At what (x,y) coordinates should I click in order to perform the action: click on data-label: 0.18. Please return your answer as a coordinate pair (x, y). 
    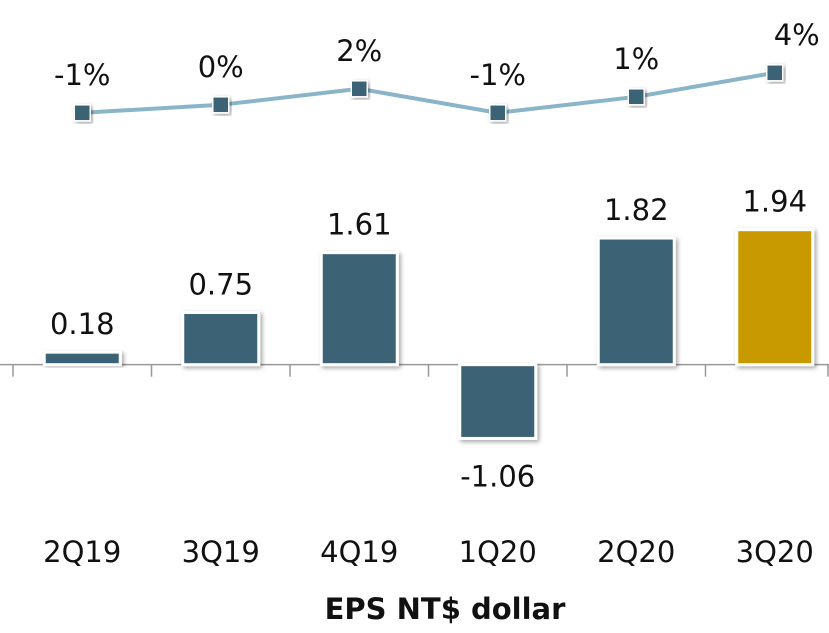
    Looking at the image, I should click on (82, 324).